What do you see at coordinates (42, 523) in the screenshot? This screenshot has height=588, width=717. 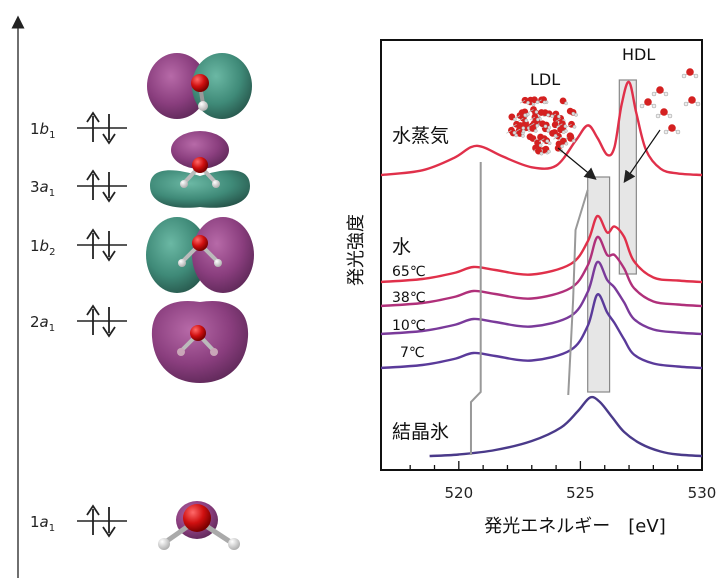 I see `orbital-level-label: 1a1` at bounding box center [42, 523].